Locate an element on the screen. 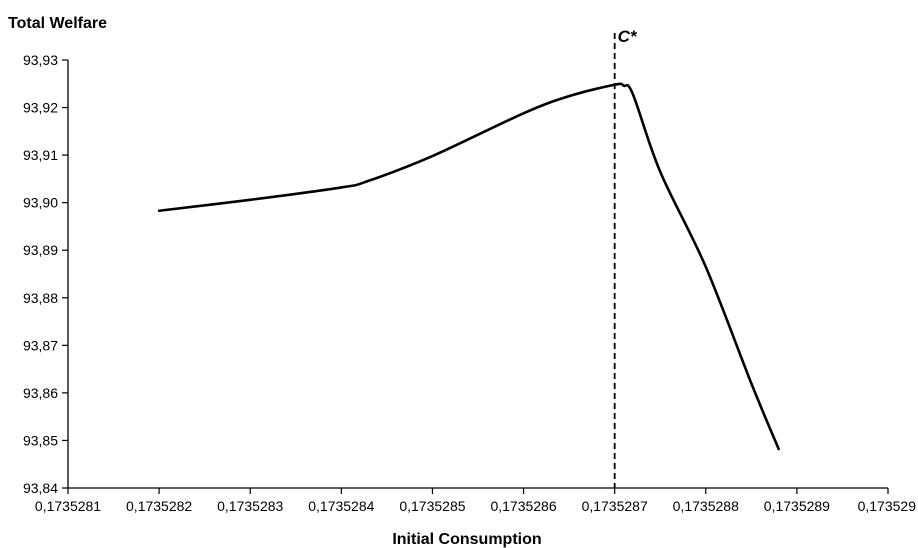 This screenshot has width=918, height=548. y-tick-label: 93,89 is located at coordinates (40, 250).